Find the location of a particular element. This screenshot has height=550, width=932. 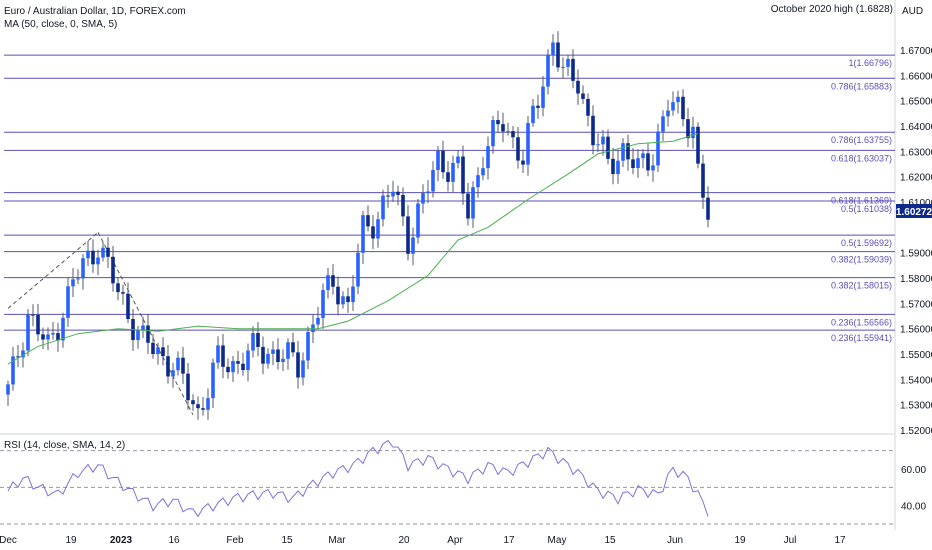

rsi-legend: RSI (14, close, SMA, 14, 2) is located at coordinates (64, 445).